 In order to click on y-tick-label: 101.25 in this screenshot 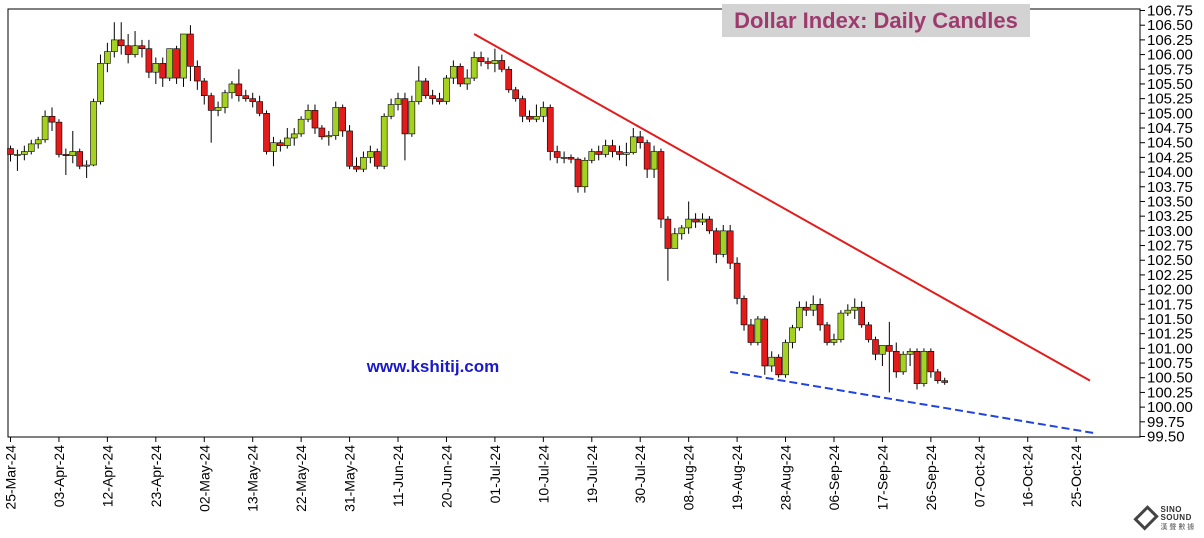, I will do `click(1170, 334)`.